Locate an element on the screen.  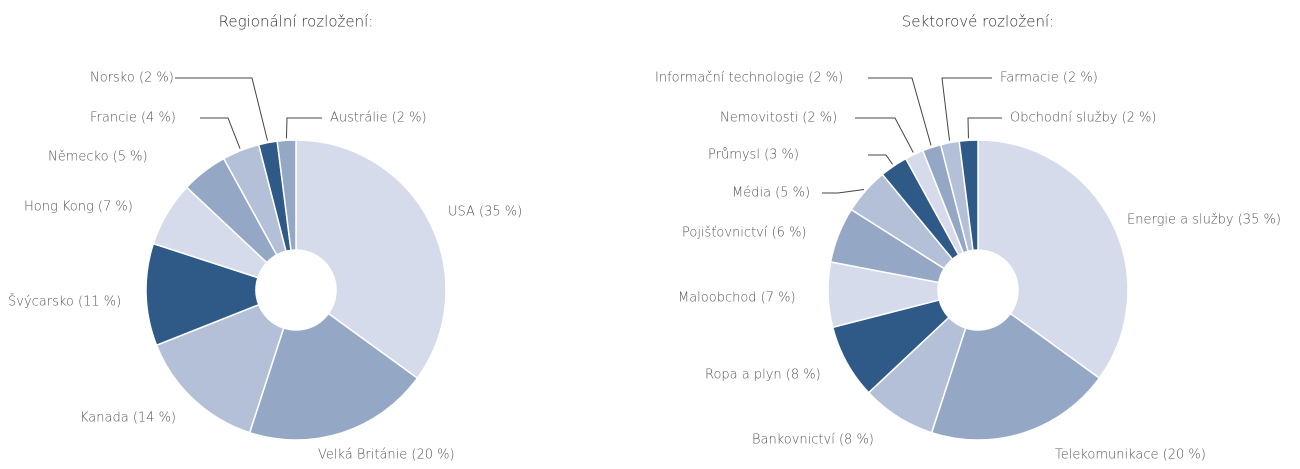
slice-label: Telekomunikace (20 %) is located at coordinates (1130, 455).